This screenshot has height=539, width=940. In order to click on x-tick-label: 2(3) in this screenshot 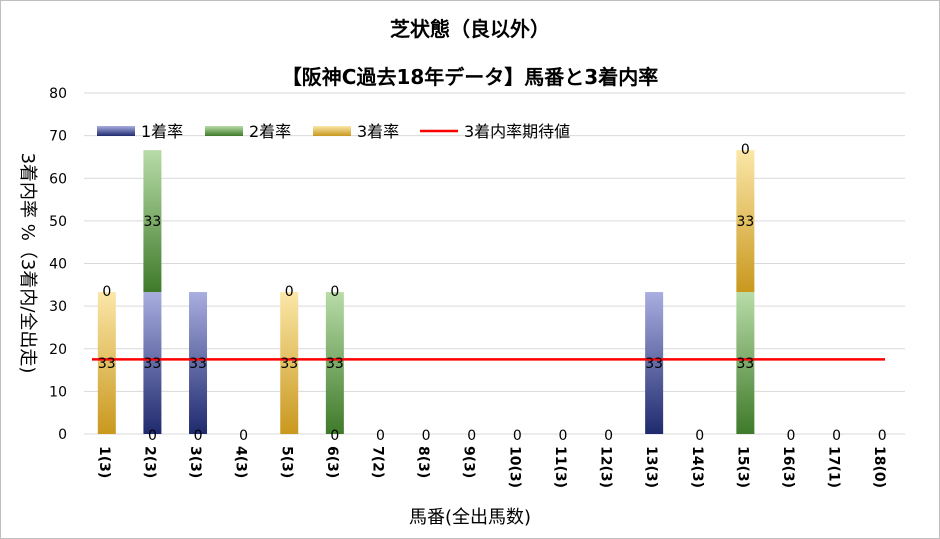, I will do `click(149, 462)`.